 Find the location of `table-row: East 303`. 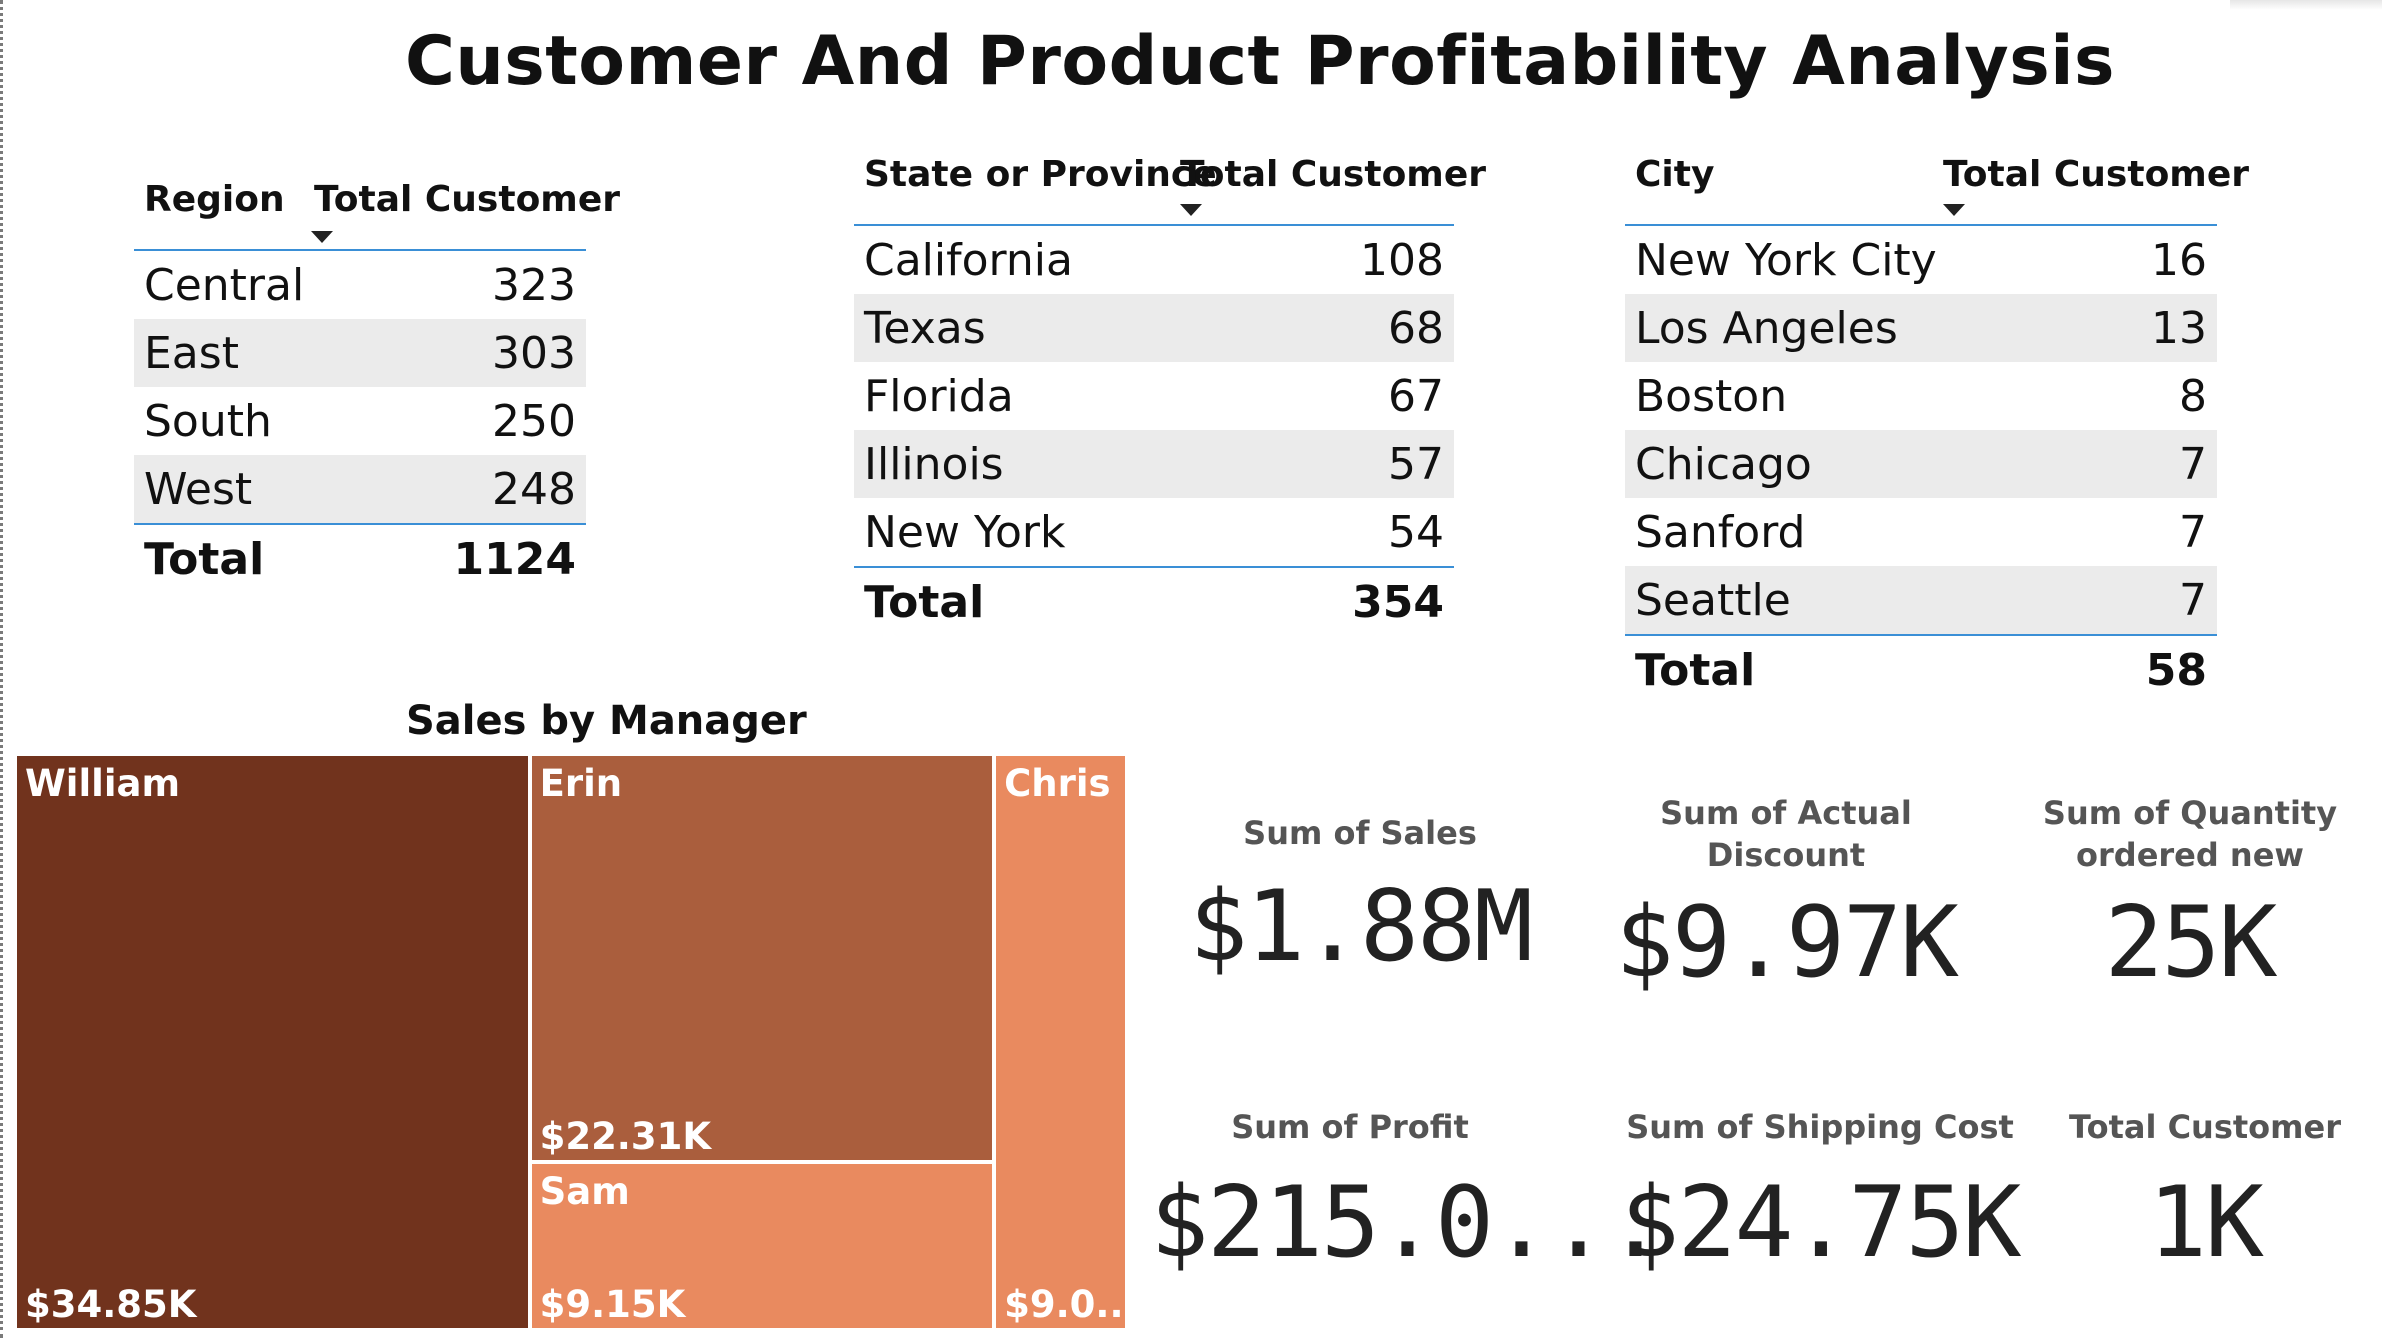

table-row: East 303 is located at coordinates (360, 353).